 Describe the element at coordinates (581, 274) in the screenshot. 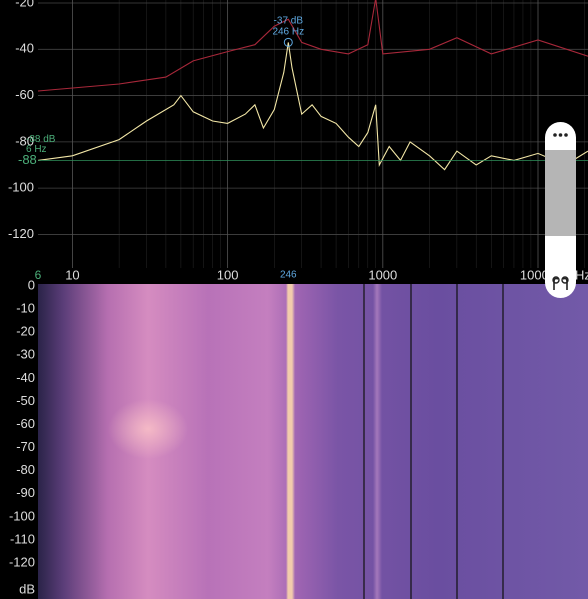

I see `x-unit: Hz` at that location.